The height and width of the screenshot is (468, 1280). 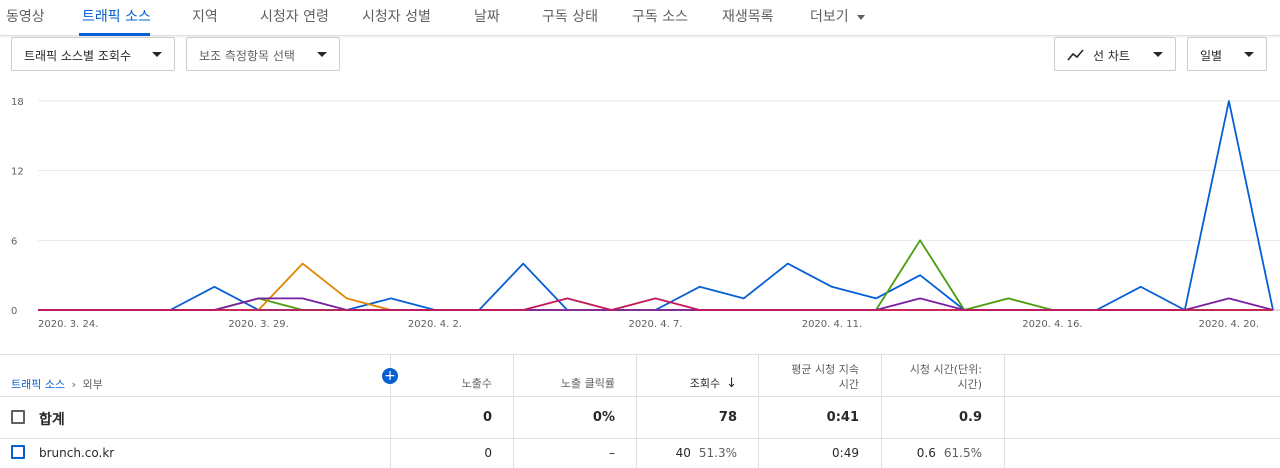 What do you see at coordinates (640, 453) in the screenshot?
I see `table-row: brunch.co.kr 0 – 40 51.3% 0:49 0.6 61.5%` at bounding box center [640, 453].